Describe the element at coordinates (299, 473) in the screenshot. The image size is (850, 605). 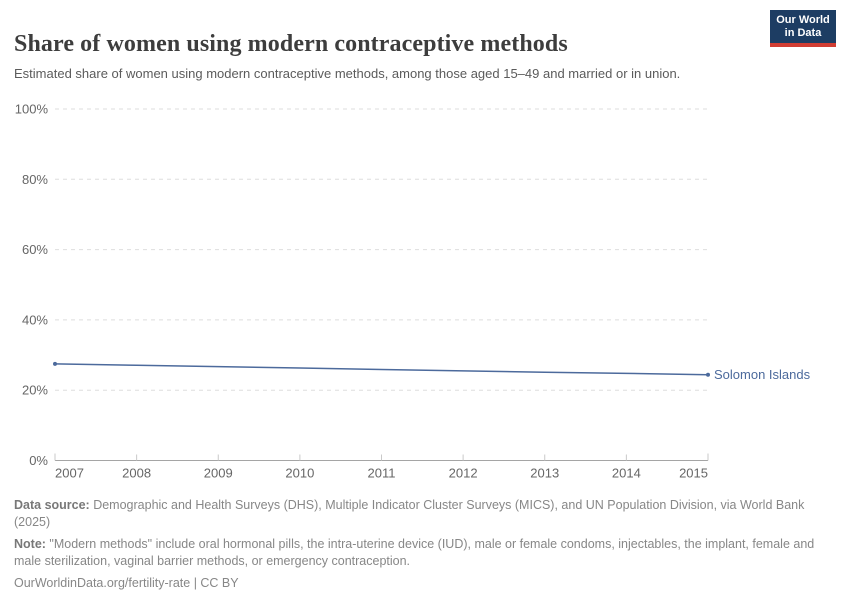
I see `x-axis-tick-label: 2010` at that location.